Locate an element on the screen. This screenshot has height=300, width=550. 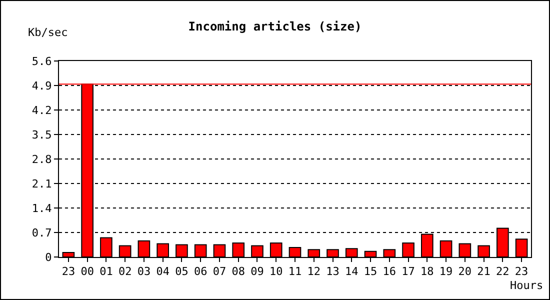
x-tick-label: 09 is located at coordinates (257, 271).